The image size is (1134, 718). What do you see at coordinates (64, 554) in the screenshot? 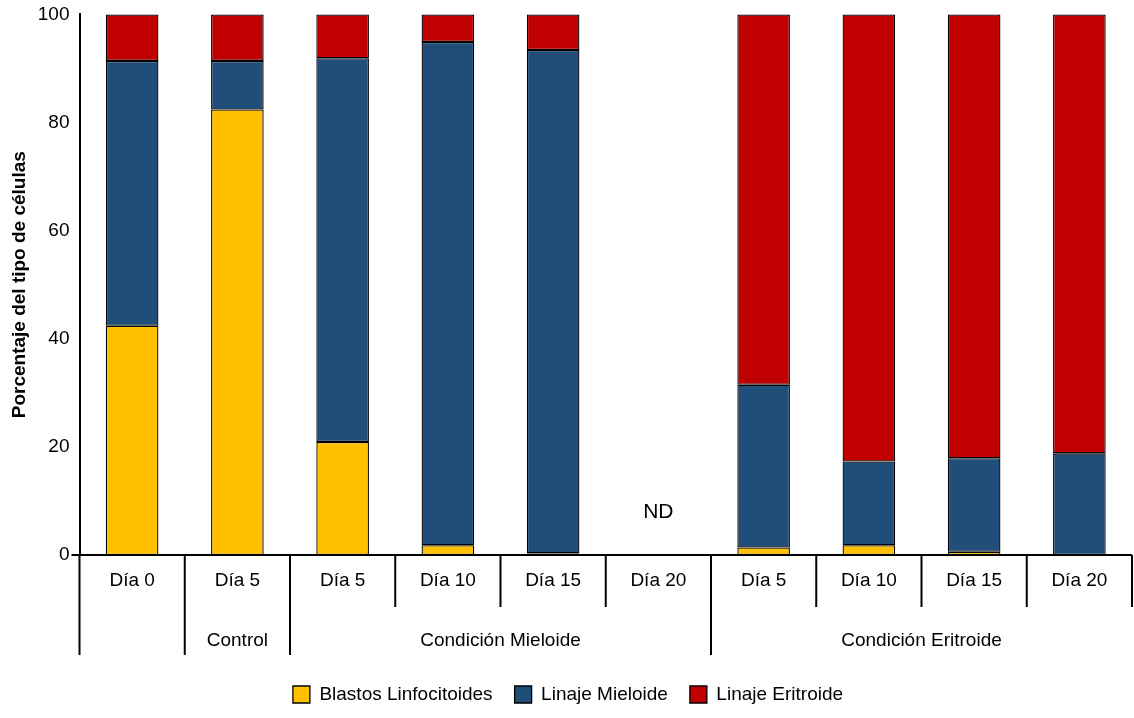
I see `y-tick-label: 0` at bounding box center [64, 554].